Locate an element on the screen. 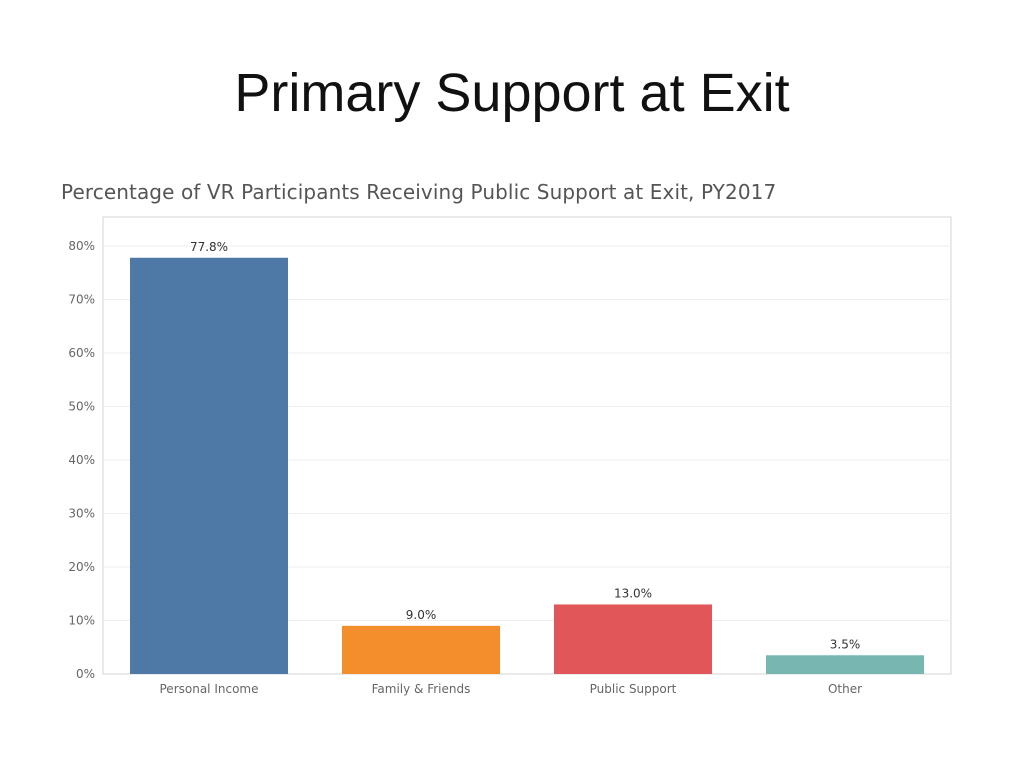 This screenshot has width=1024, height=768. y-tick-label: 80% is located at coordinates (81, 246).